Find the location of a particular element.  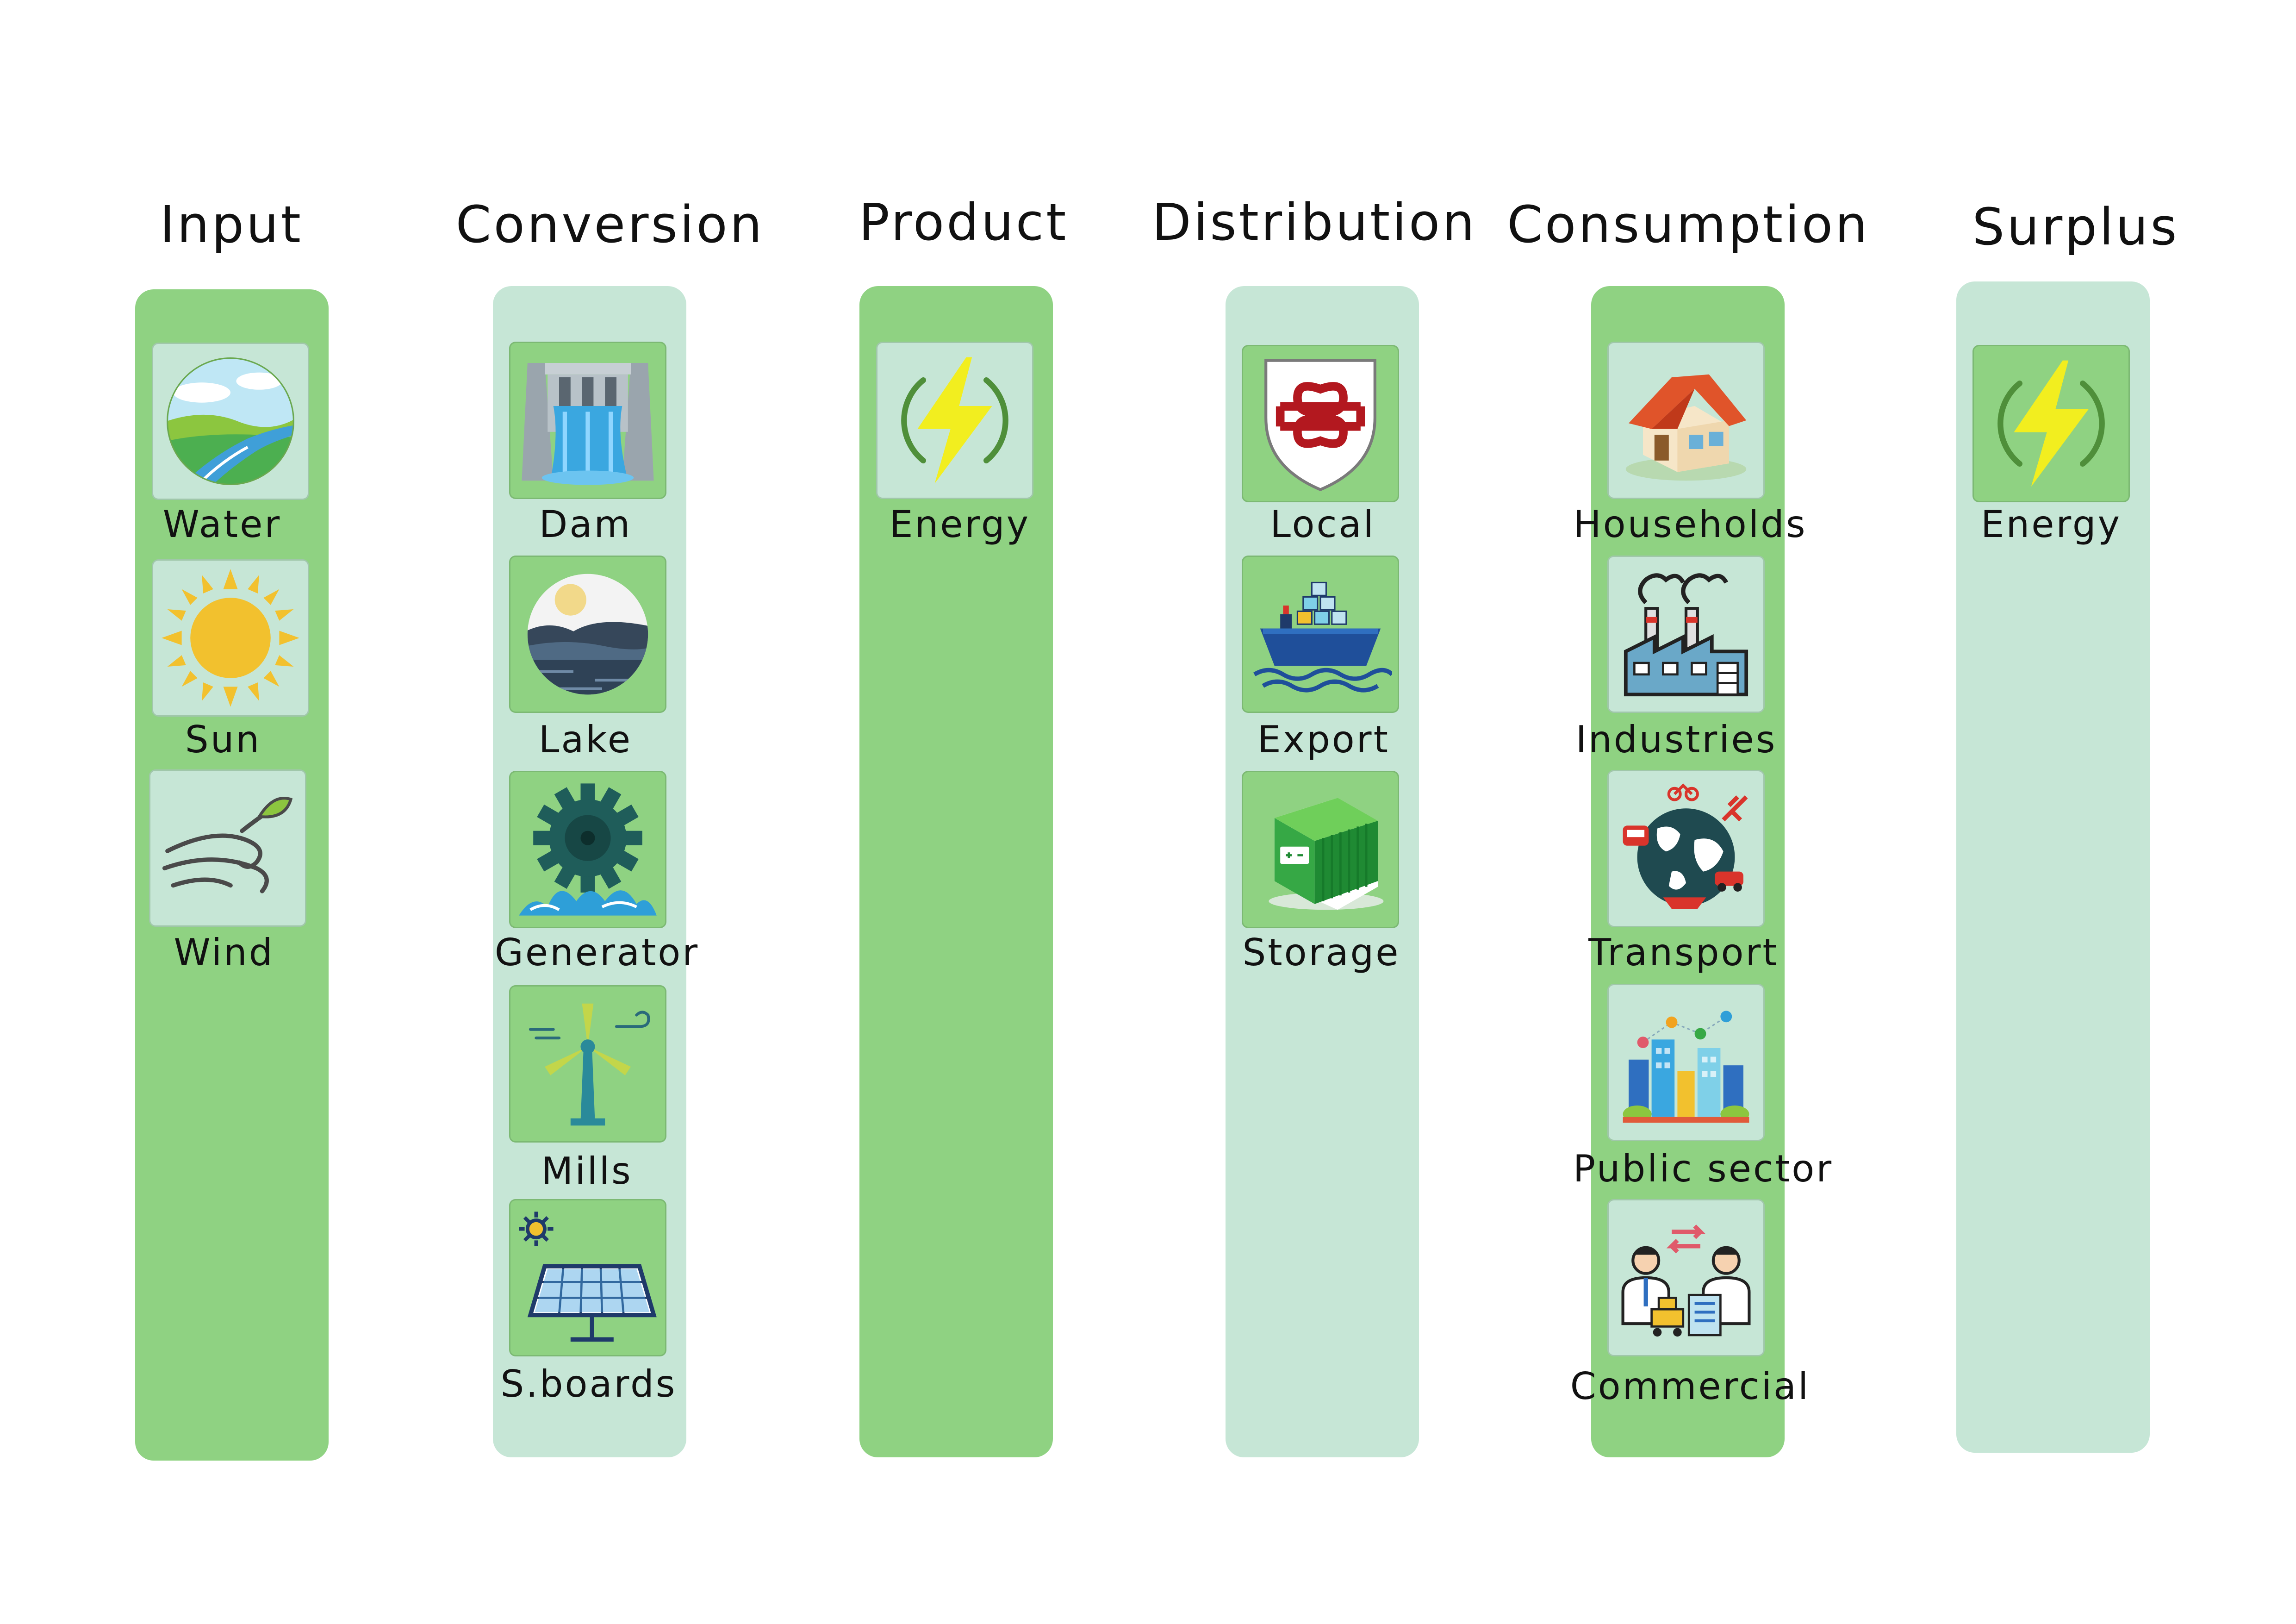

battery-storage-icon is located at coordinates (1326, 854).